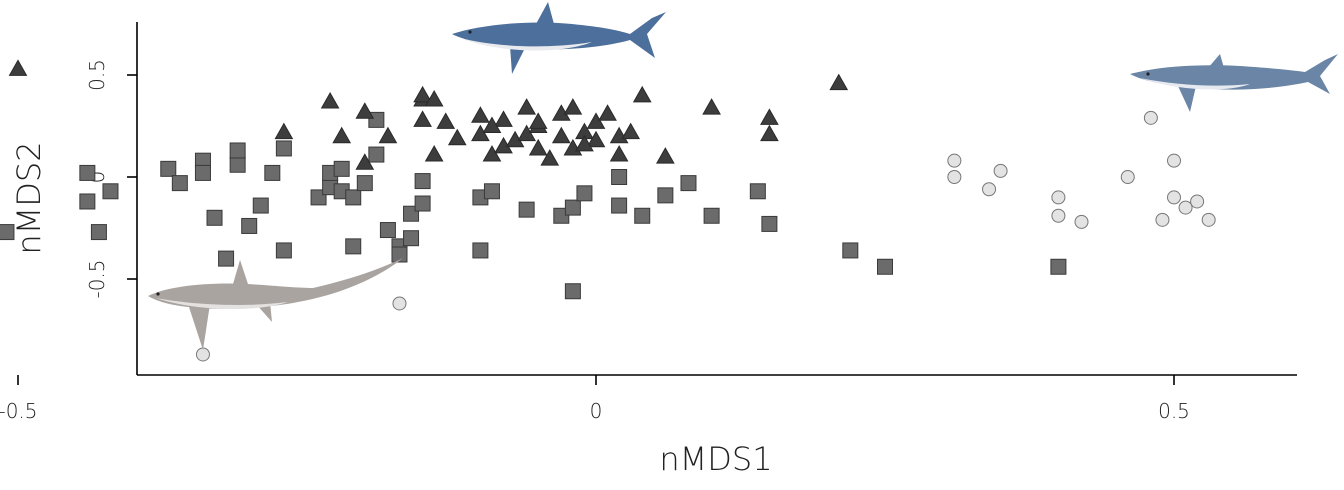  I want to click on thresher-shark-icon, so click(275, 304).